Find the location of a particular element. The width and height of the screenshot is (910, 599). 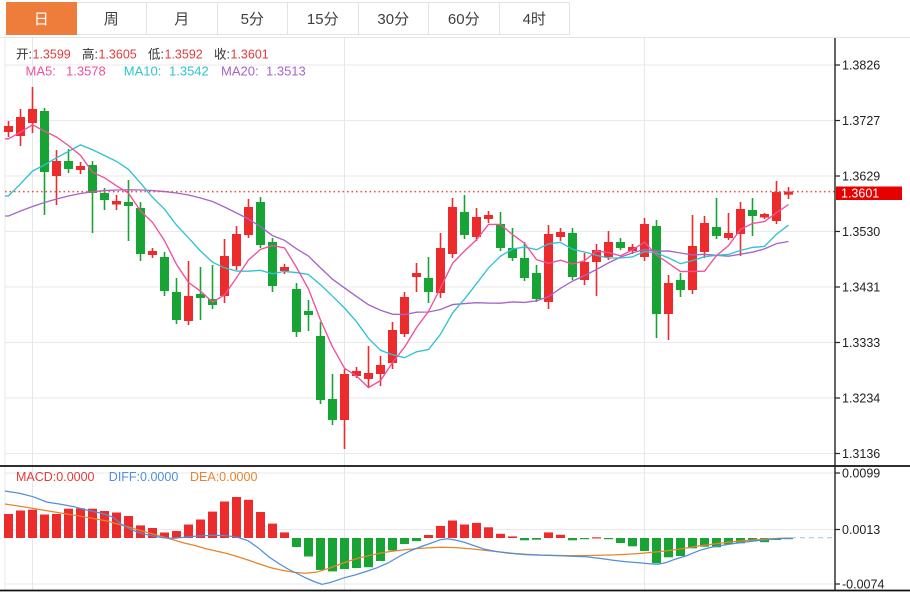

svg-text: 1.3727 is located at coordinates (861, 121).